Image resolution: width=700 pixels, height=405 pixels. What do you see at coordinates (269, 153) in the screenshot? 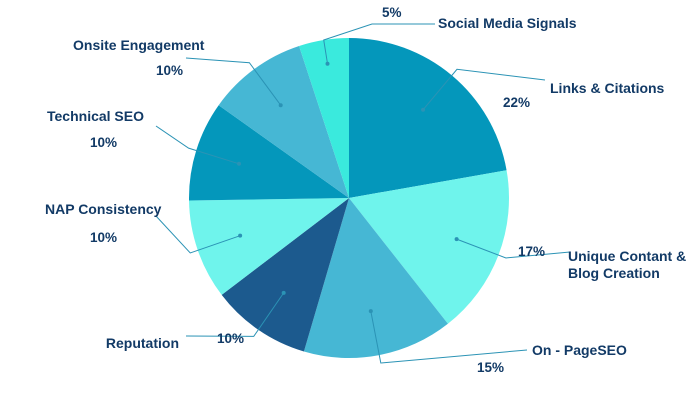
I see `pie-slice-technical-seo` at bounding box center [269, 153].